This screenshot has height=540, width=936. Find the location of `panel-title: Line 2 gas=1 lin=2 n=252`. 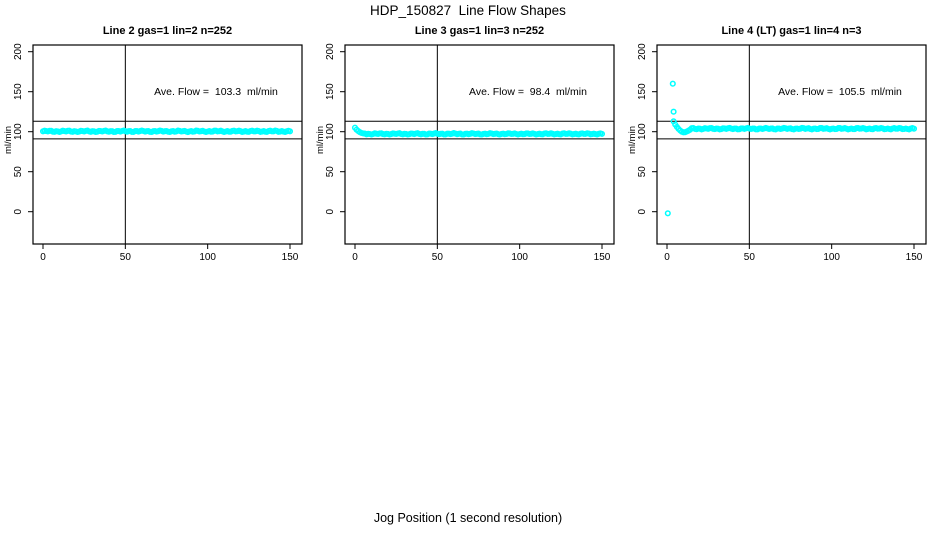

panel-title: Line 2 gas=1 lin=2 n=252 is located at coordinates (167, 31).